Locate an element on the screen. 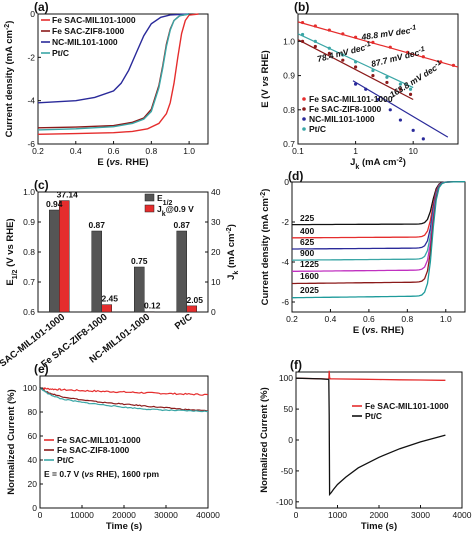  legend-label: E1/2 is located at coordinates (165, 200).